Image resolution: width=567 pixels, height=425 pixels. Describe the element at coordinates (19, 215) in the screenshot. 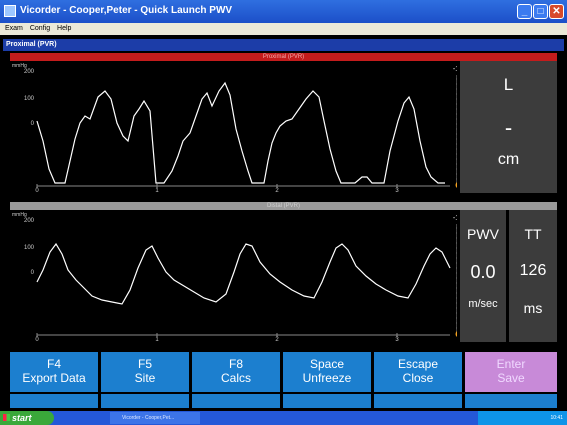

I see `distal-unit: mmHg` at that location.